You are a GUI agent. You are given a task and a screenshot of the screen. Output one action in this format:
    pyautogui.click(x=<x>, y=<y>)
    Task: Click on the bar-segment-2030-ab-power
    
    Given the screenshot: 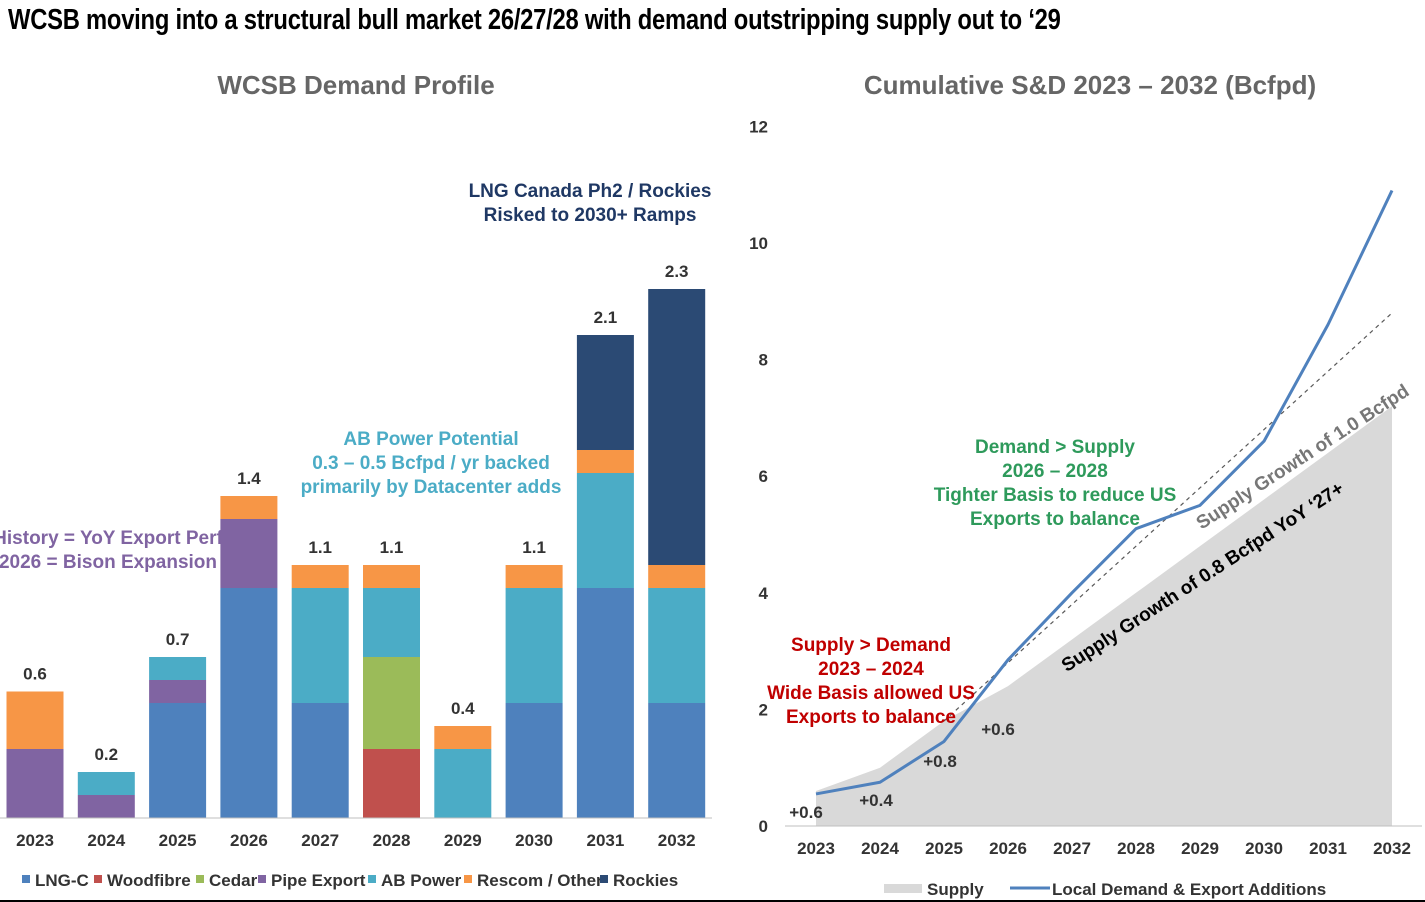 What is the action you would take?
    pyautogui.click(x=534, y=645)
    